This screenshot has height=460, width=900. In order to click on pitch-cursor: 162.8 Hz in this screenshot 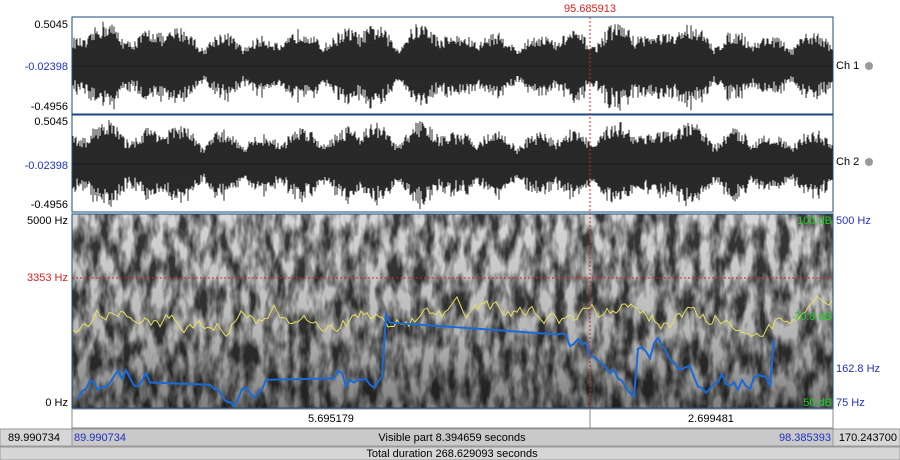, I will do `click(858, 369)`.